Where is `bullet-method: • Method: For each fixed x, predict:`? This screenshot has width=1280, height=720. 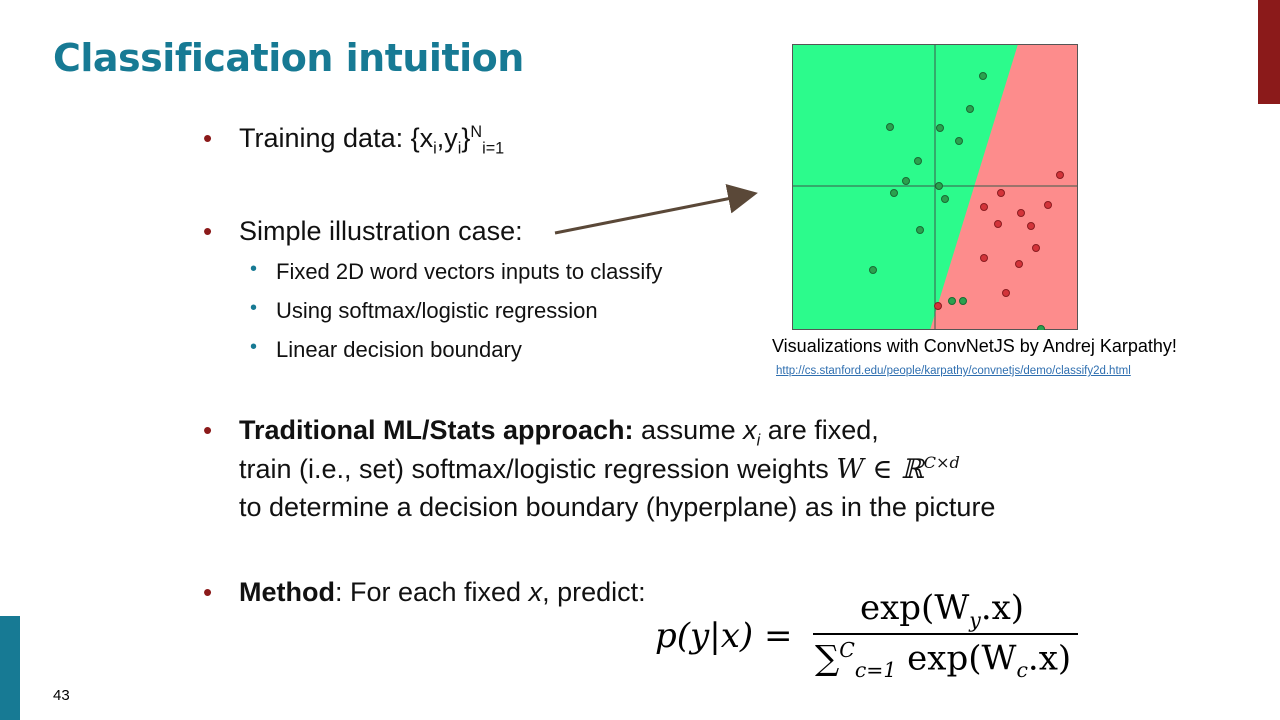 bullet-method: • Method: For each fixed x, predict: is located at coordinates (424, 592).